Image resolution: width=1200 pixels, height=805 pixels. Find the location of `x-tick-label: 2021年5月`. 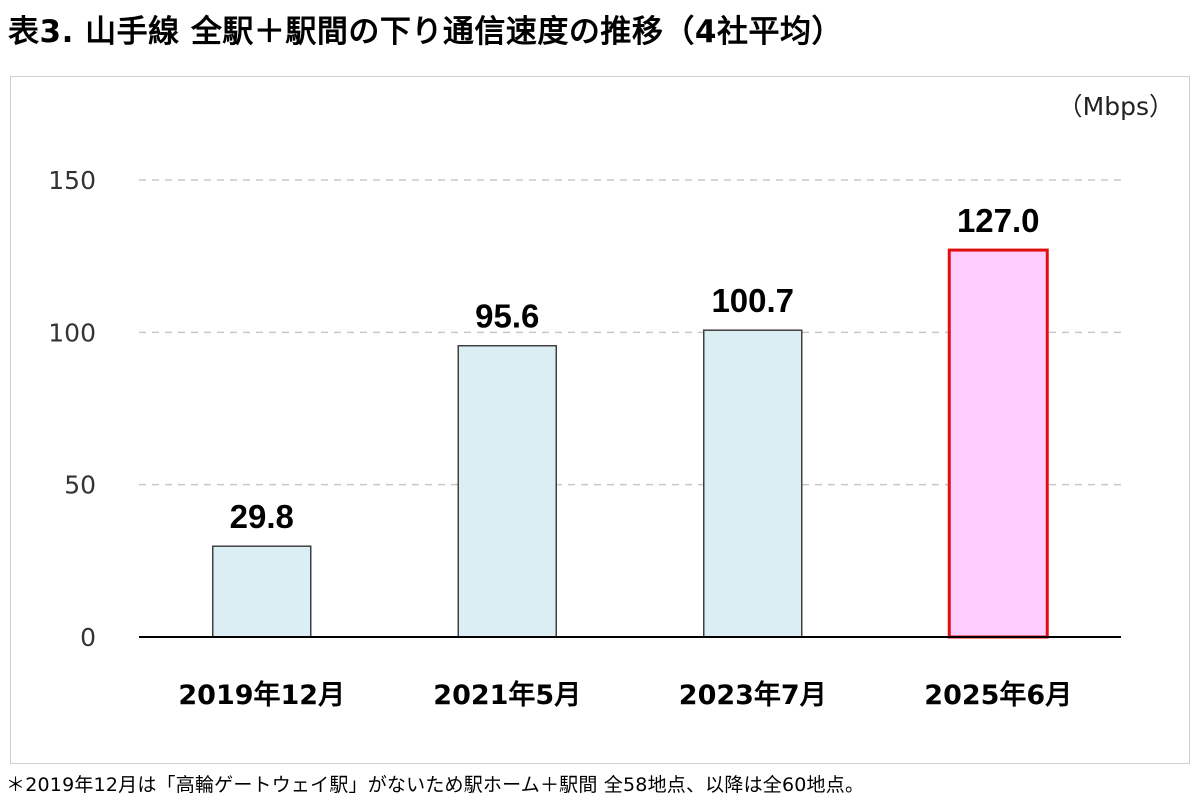

x-tick-label: 2021年5月 is located at coordinates (507, 695).